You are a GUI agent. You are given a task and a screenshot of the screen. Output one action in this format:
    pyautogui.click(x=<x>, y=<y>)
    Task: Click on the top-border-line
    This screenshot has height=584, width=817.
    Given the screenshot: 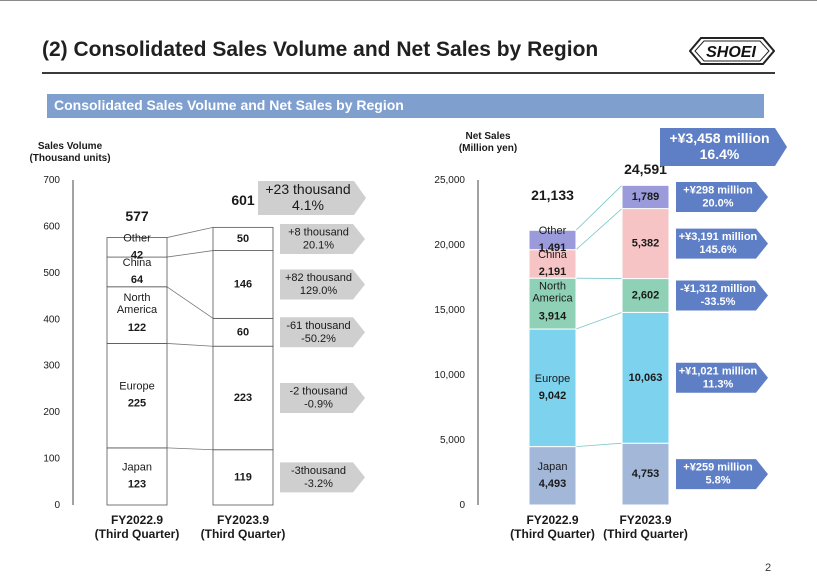 What is the action you would take?
    pyautogui.click(x=408, y=0)
    